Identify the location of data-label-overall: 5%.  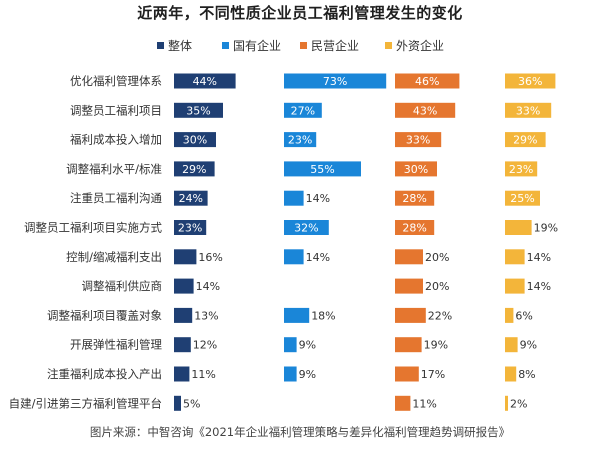
(191, 403).